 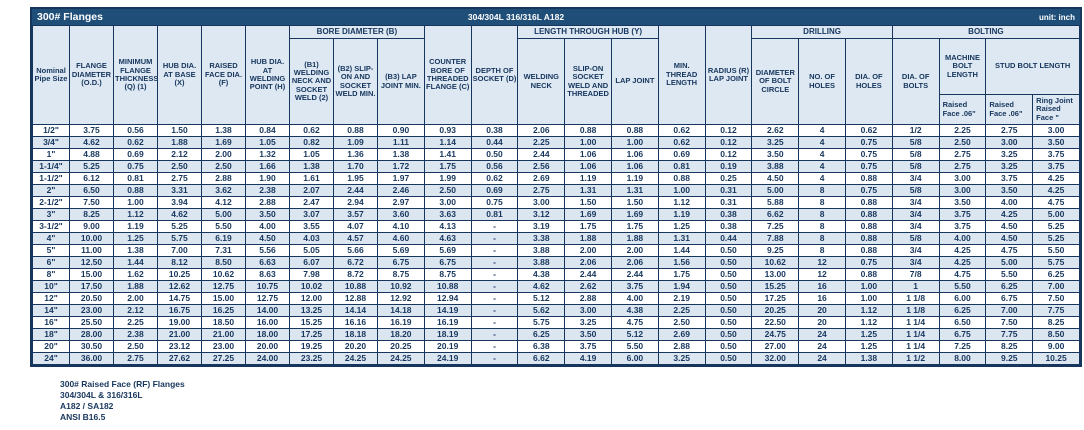 I want to click on value-cell: 4, so click(x=822, y=130).